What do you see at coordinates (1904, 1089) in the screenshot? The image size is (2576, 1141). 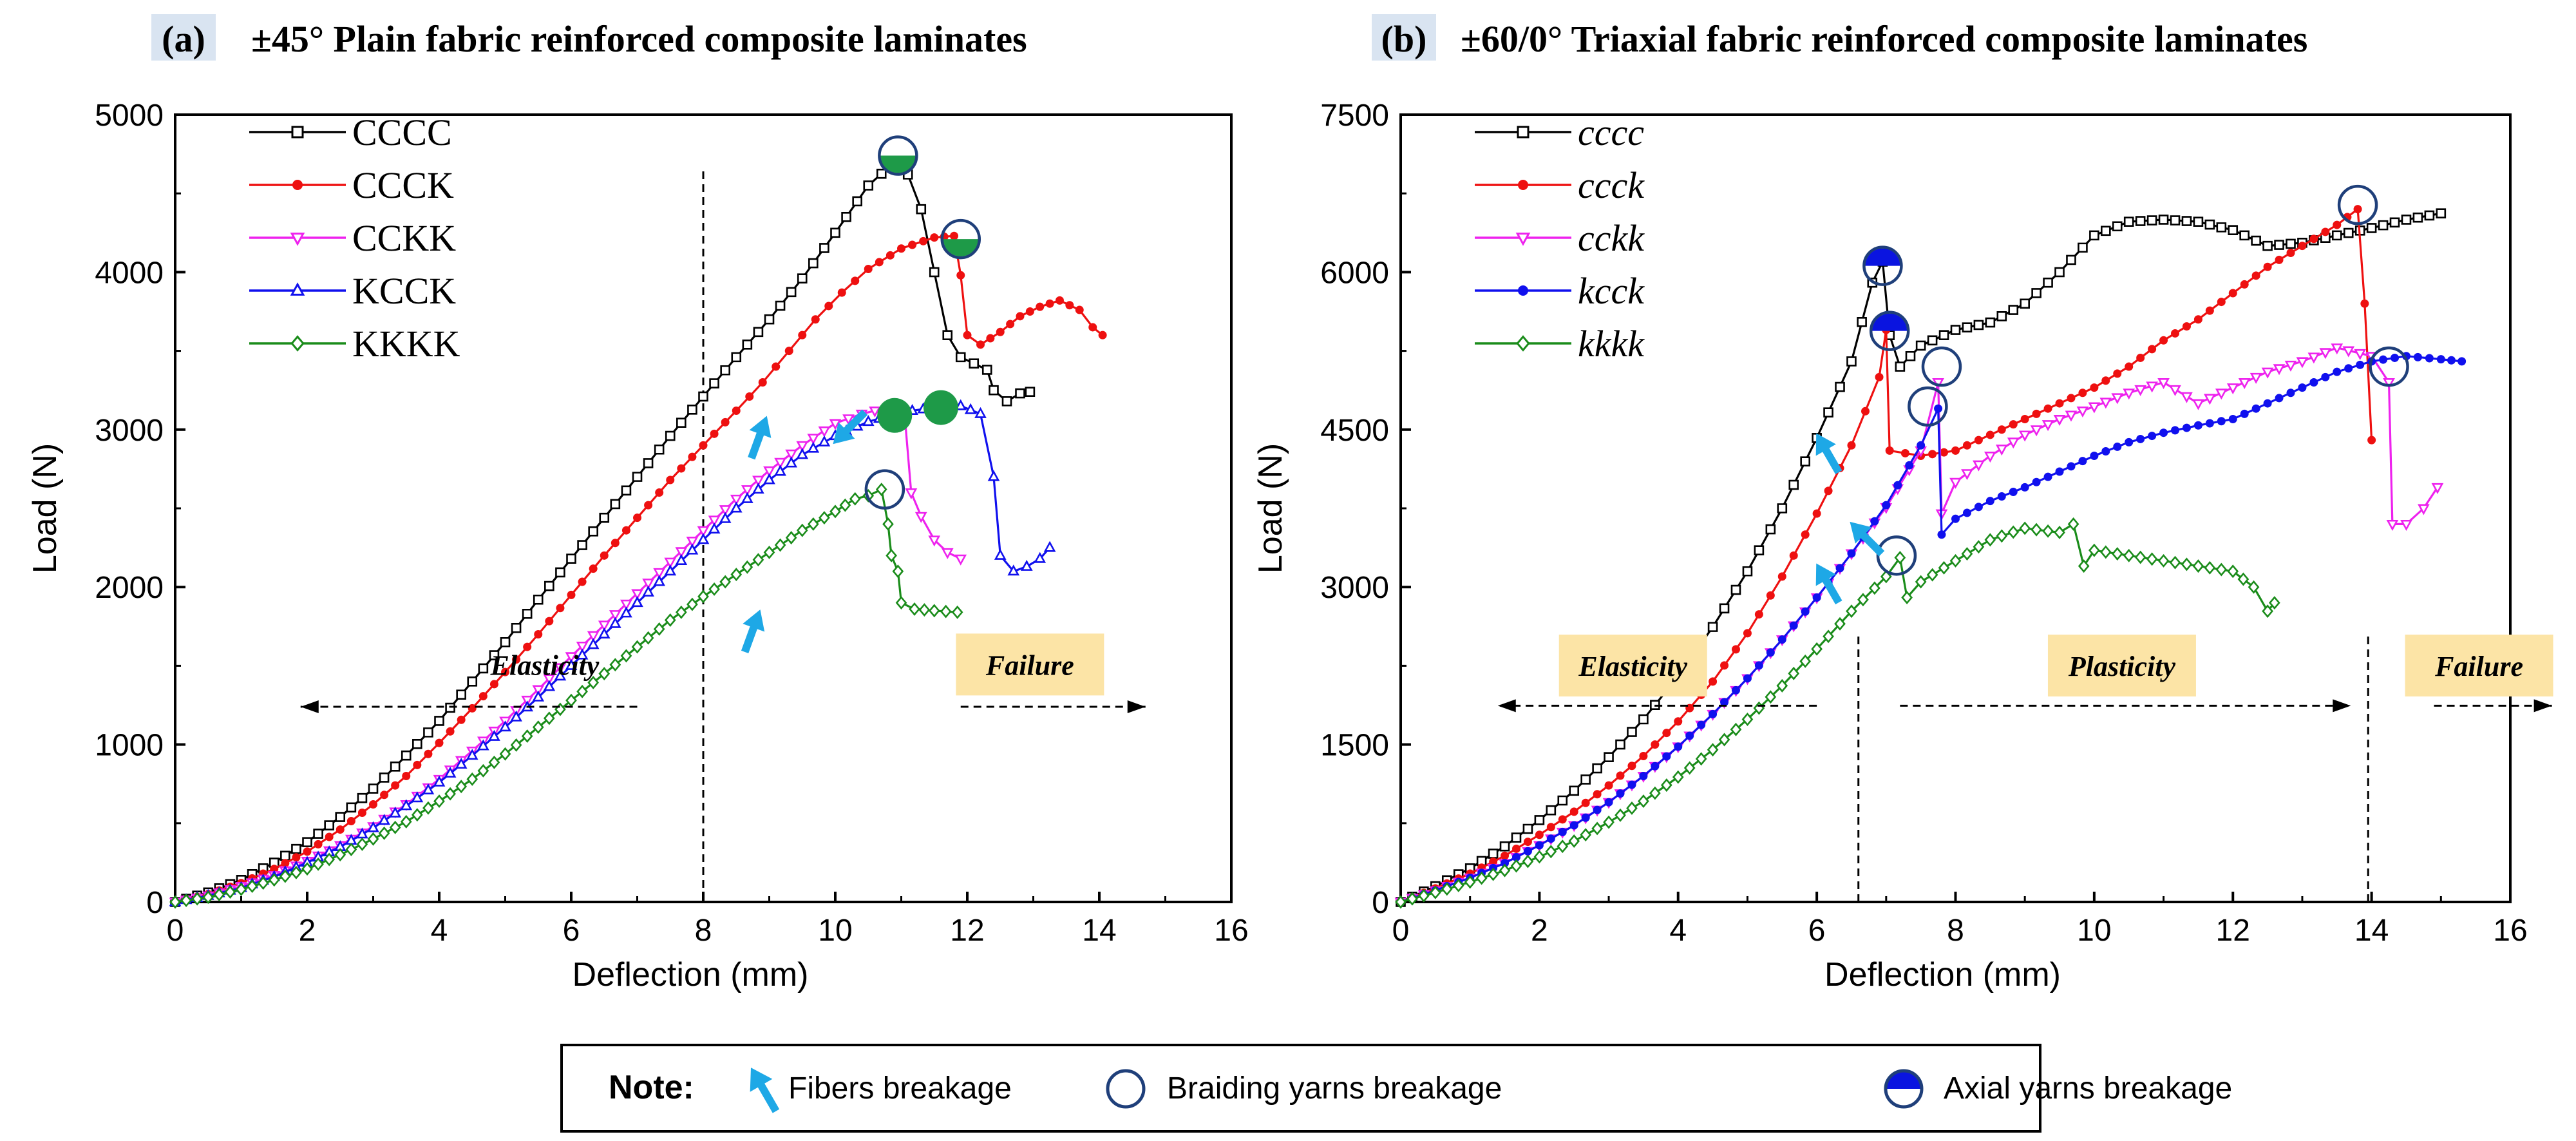 I see `axial-halfcircle-icon` at bounding box center [1904, 1089].